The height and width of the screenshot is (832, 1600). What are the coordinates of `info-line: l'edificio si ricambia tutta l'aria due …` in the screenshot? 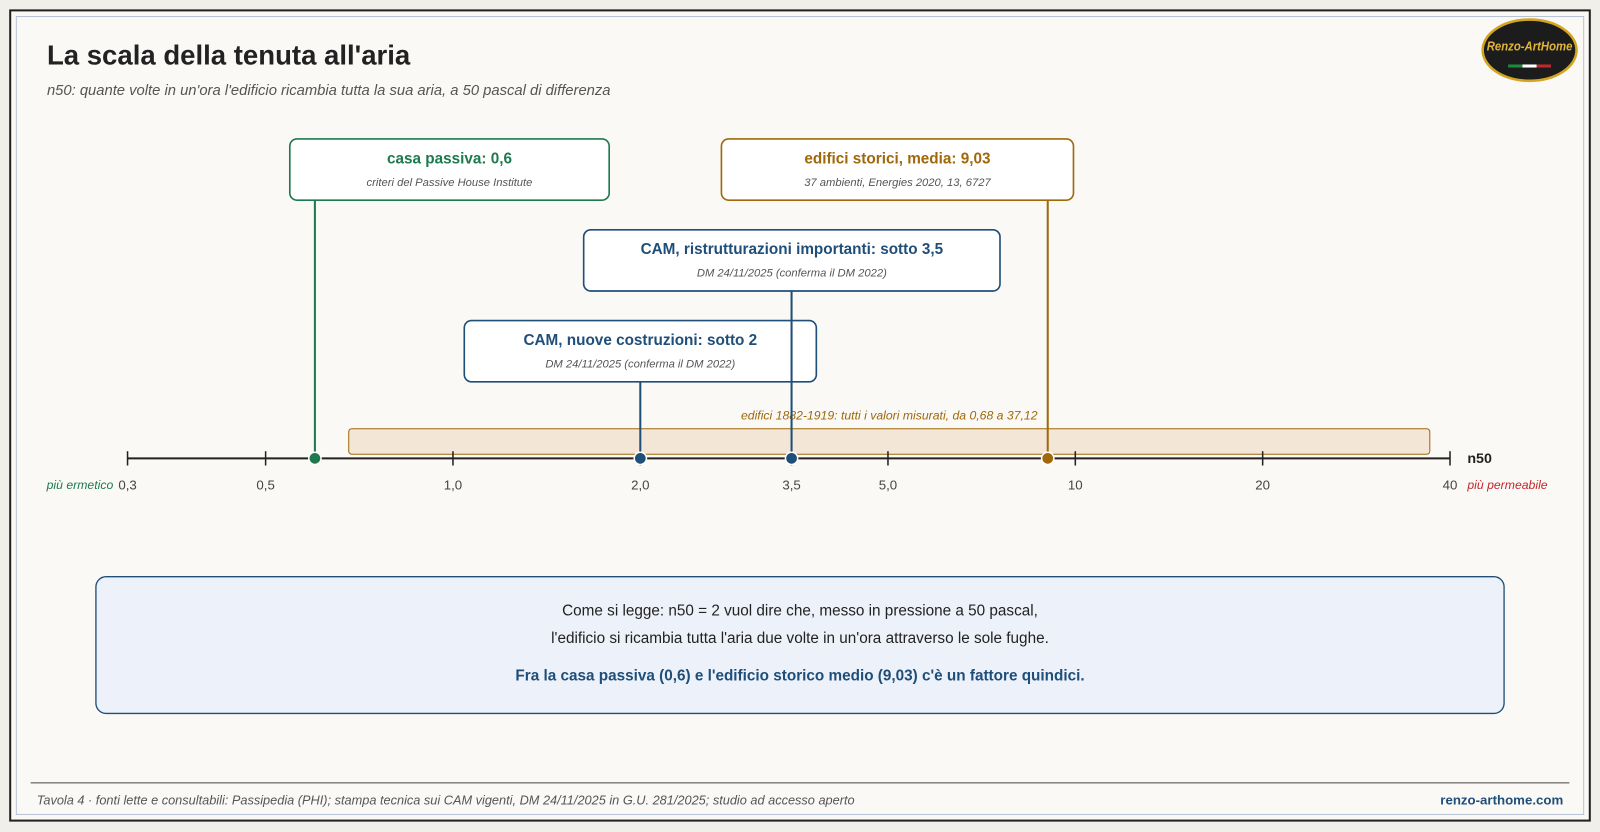 It's located at (800, 638).